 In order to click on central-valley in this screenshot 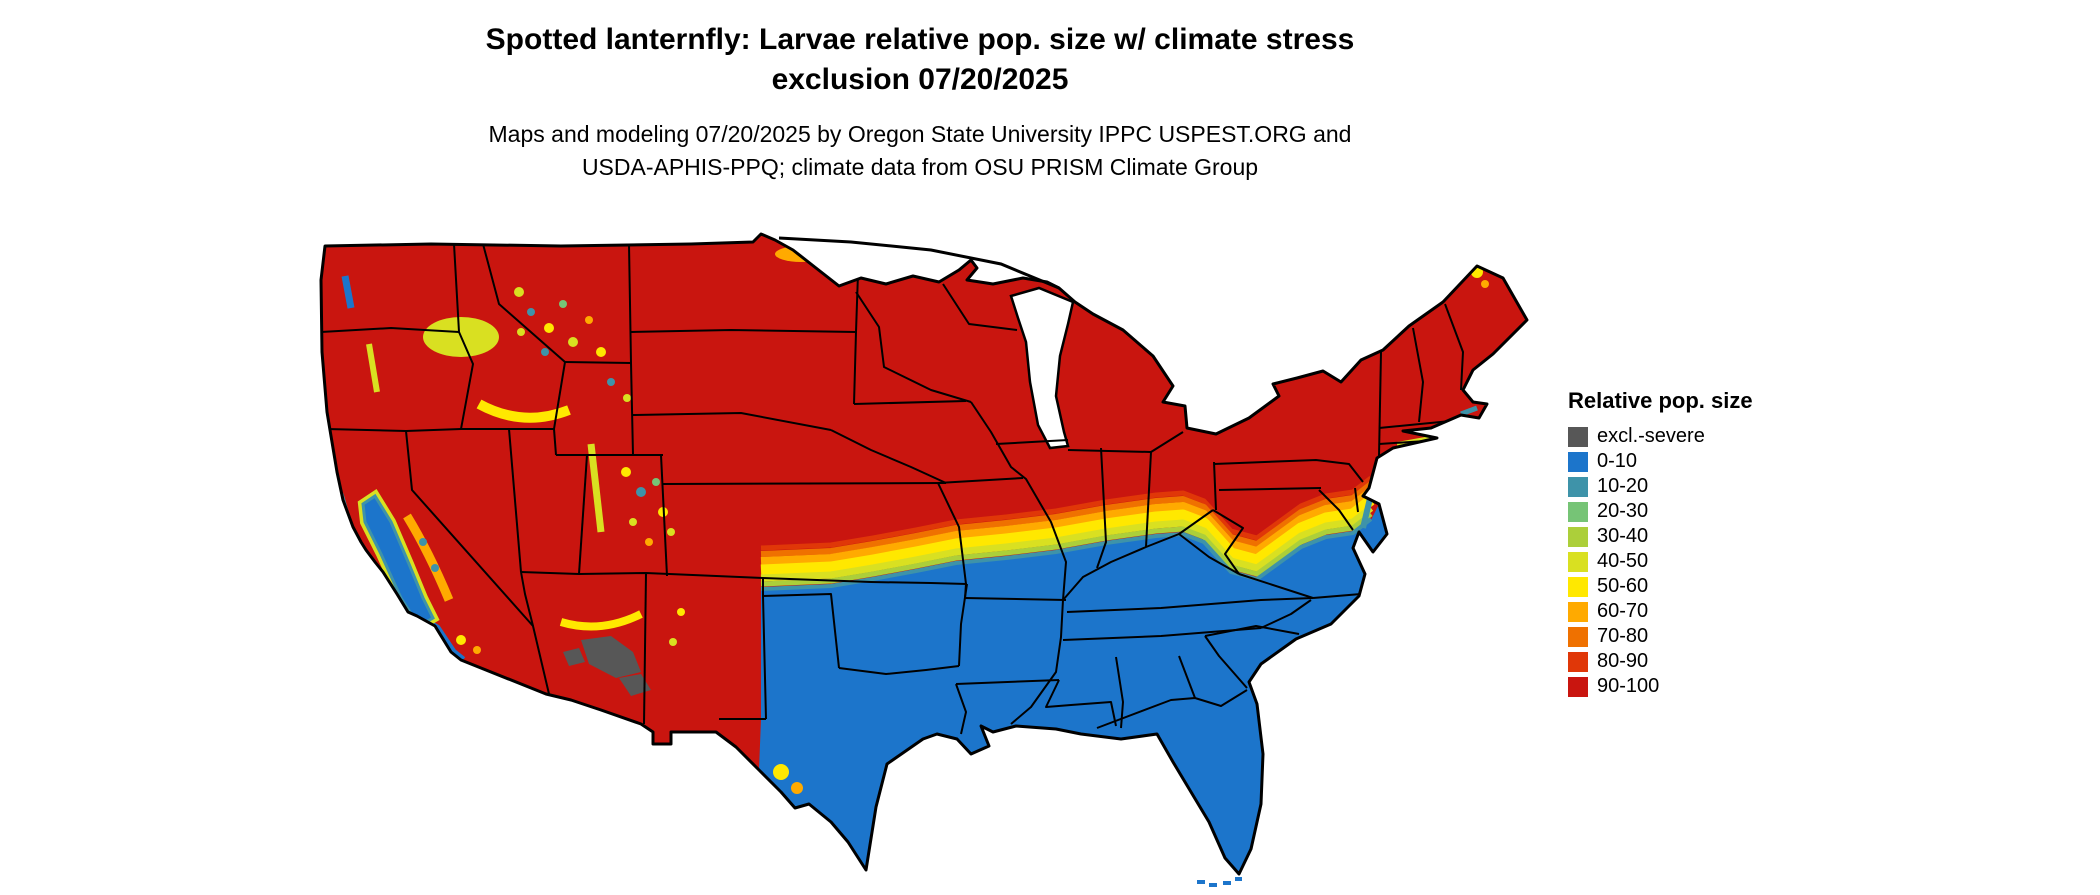, I will do `click(398, 560)`.